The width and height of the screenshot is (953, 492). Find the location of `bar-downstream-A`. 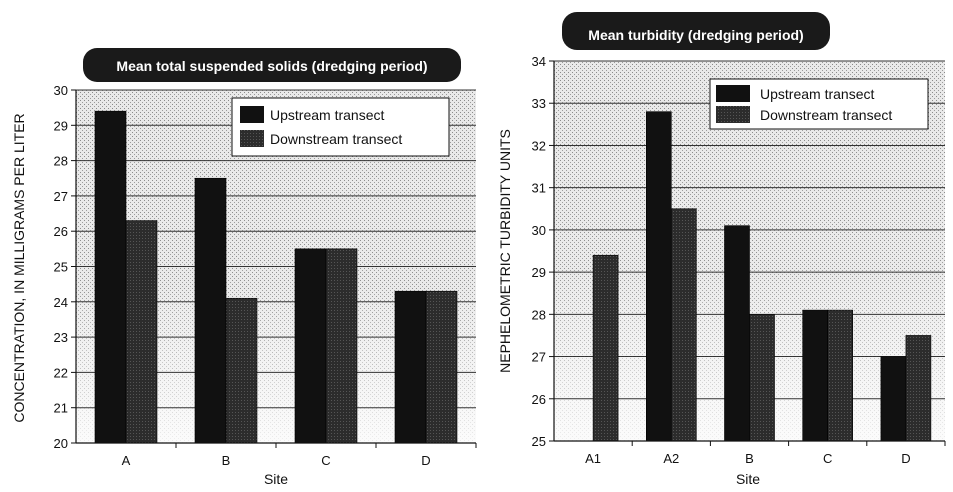

bar-downstream-A is located at coordinates (141, 332).